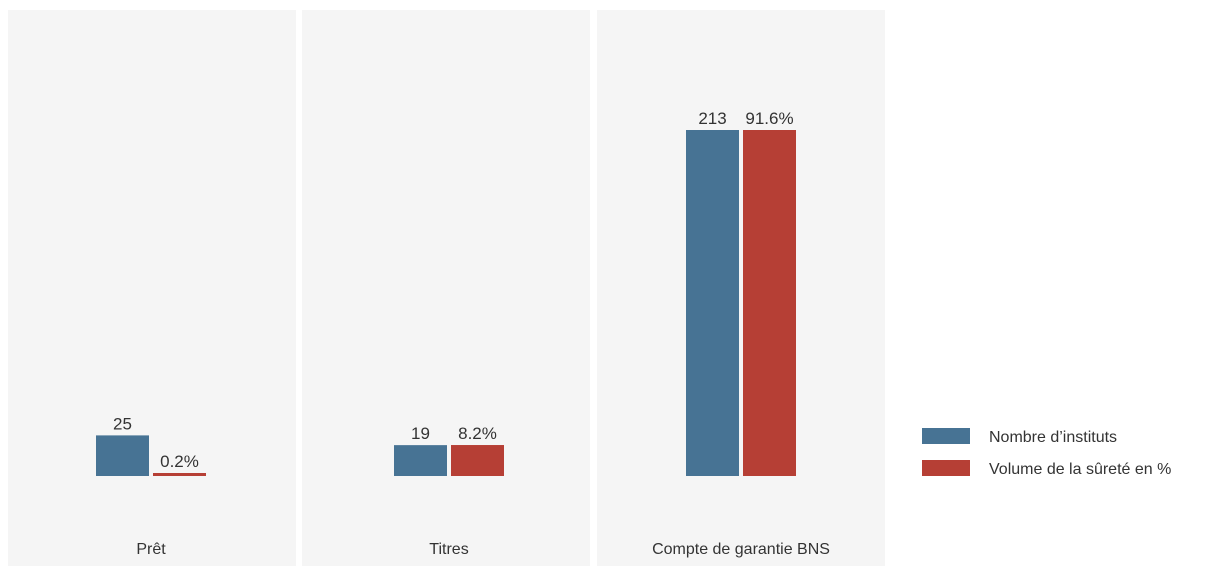 The width and height of the screenshot is (1210, 576). Describe the element at coordinates (151, 549) in the screenshot. I see `category-label: Prêt` at that location.